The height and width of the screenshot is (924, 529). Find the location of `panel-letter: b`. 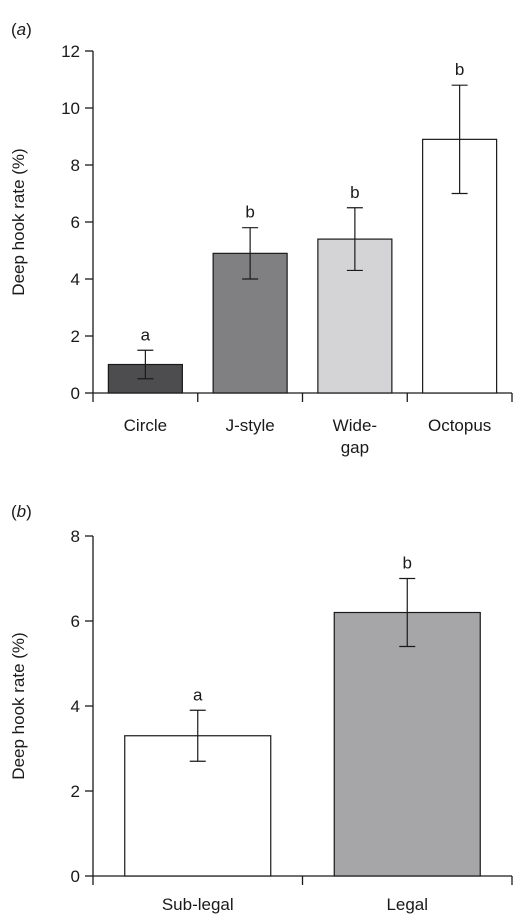

panel-letter: b is located at coordinates (21, 511).